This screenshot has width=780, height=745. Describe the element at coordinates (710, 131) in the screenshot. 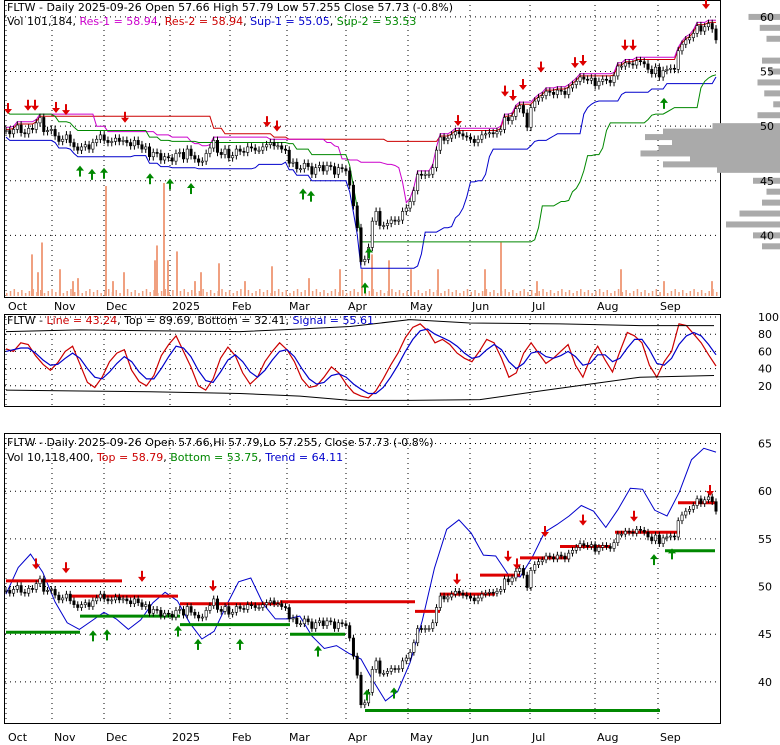

I see `volume-profile` at that location.